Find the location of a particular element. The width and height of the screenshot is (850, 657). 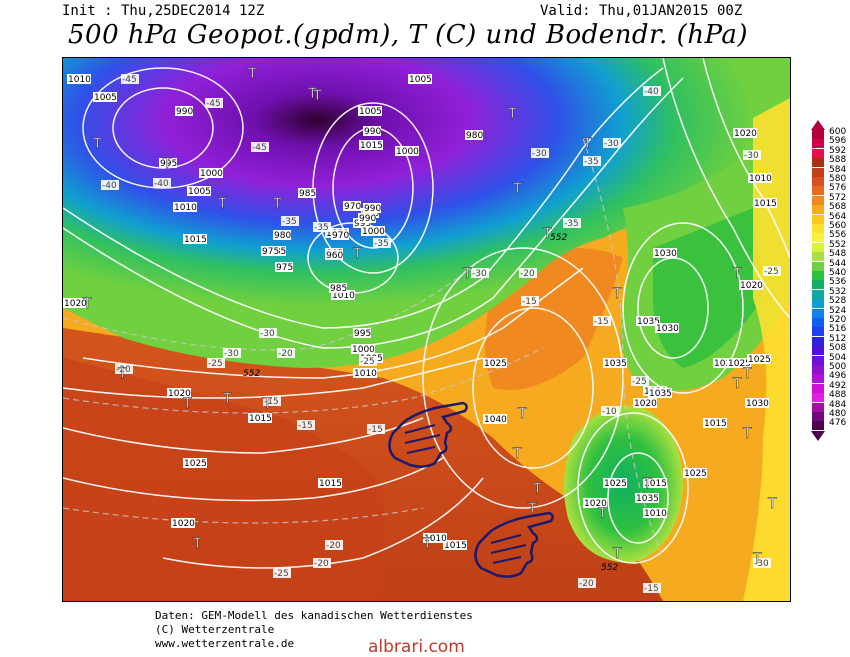

svg-text: 970 is located at coordinates (340, 236).